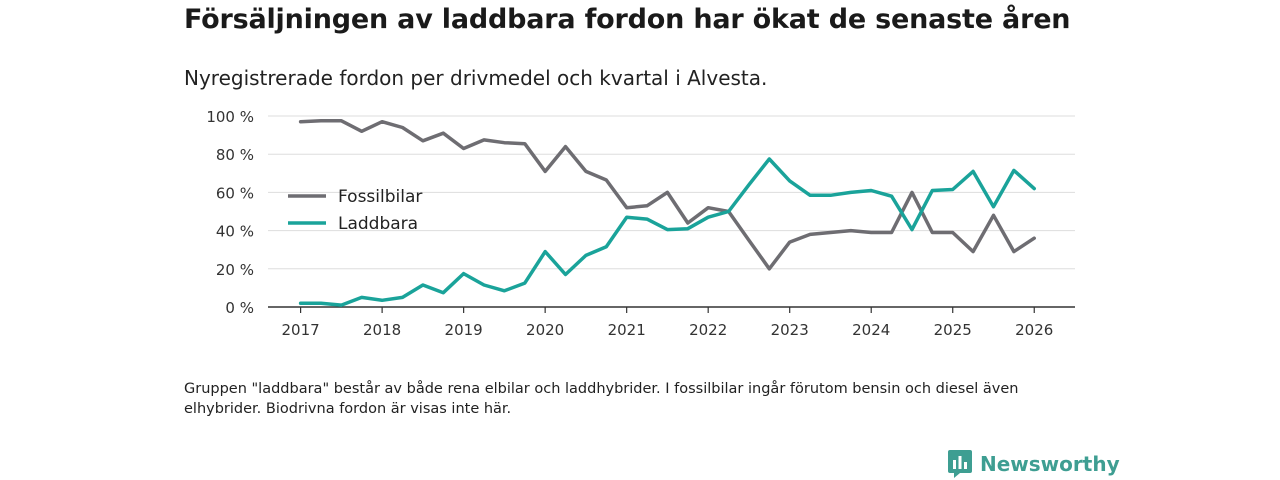 Image resolution: width=1280 pixels, height=480 pixels. I want to click on y-tick-label: 40 %, so click(235, 232).